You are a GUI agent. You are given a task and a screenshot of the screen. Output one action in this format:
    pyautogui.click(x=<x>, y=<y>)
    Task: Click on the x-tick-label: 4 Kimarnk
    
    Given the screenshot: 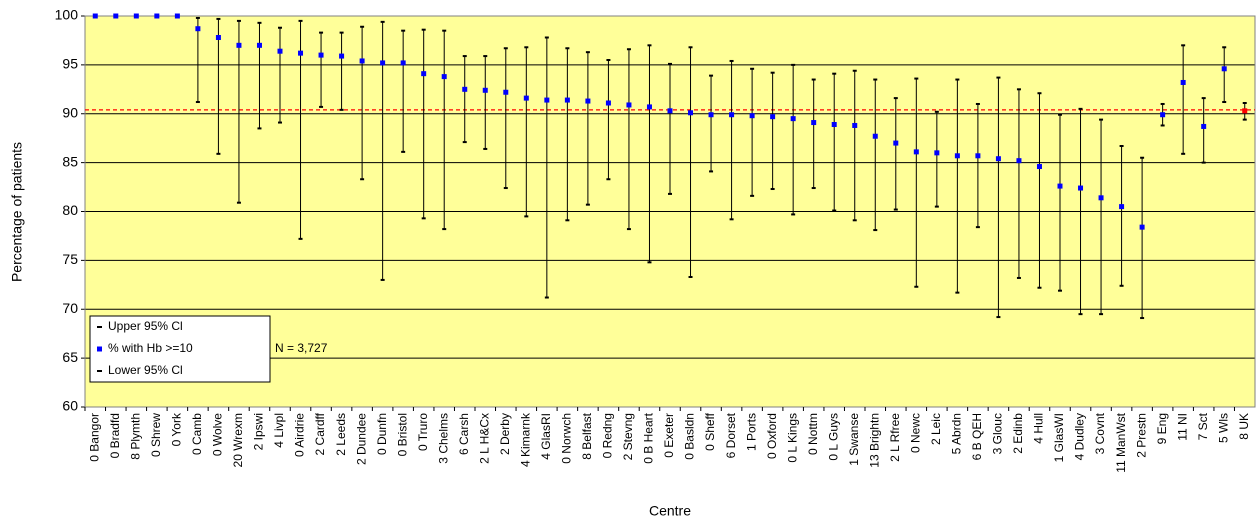 What is the action you would take?
    pyautogui.click(x=525, y=439)
    